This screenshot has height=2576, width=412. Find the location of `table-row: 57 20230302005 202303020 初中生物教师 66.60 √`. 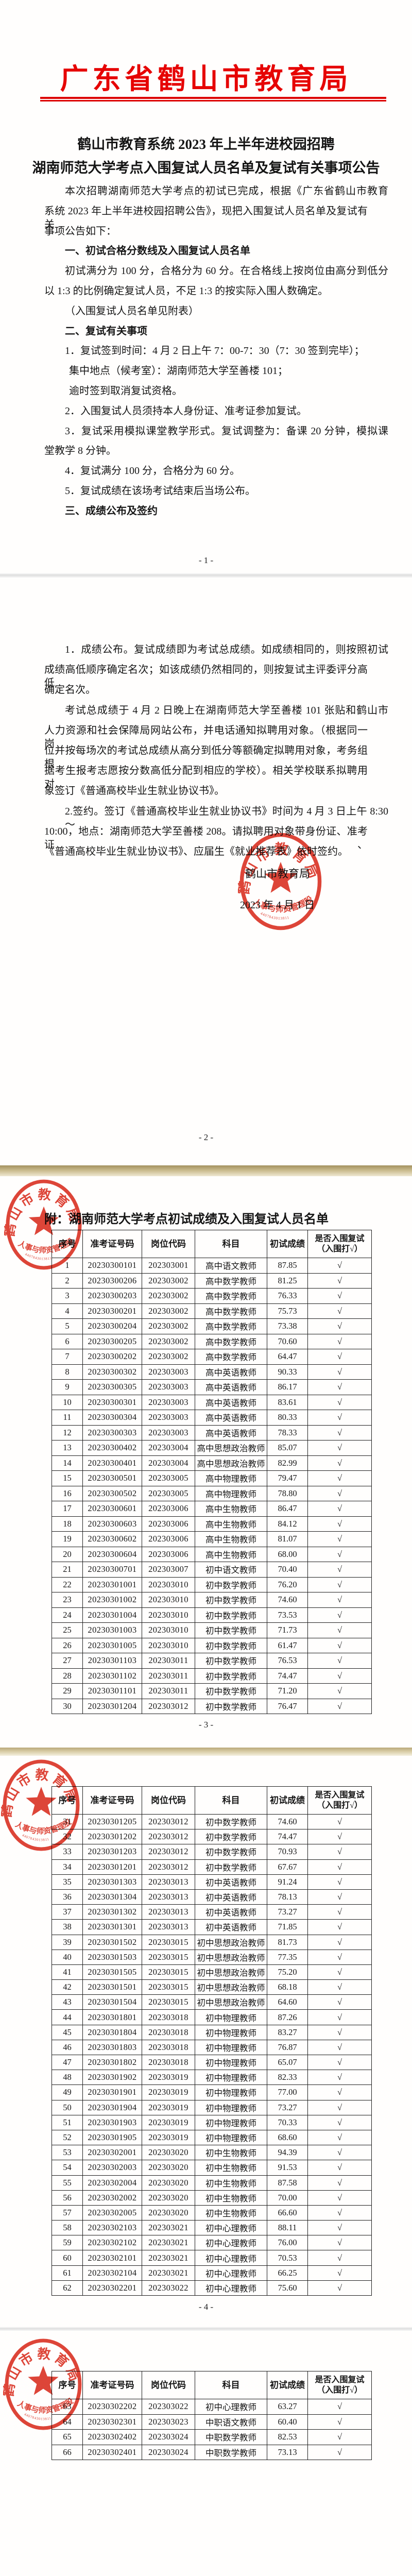

table-row: 57 20230302005 202303020 初中生物教师 66.60 √ is located at coordinates (212, 2213).